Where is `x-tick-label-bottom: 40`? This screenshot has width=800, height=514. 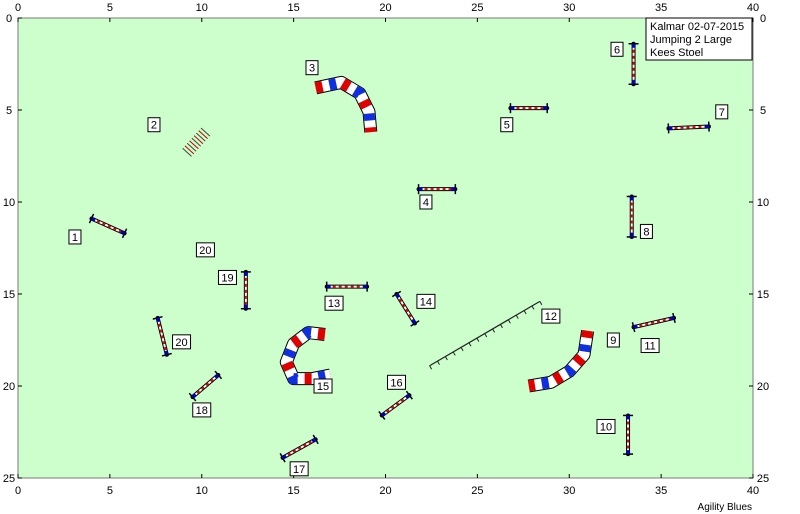 x-tick-label-bottom: 40 is located at coordinates (753, 491).